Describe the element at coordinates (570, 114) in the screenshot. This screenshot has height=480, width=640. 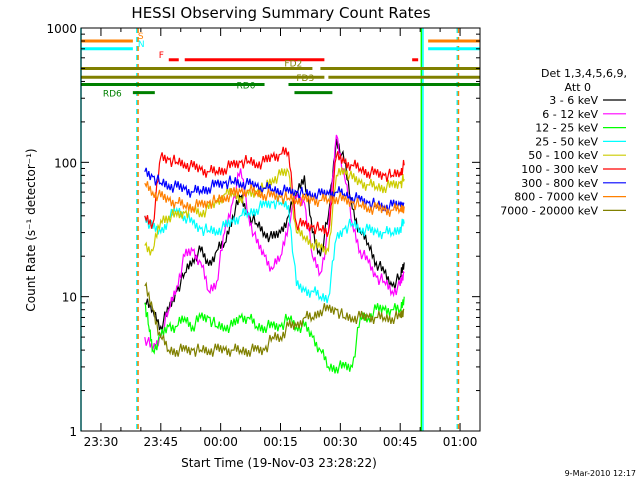
I see `legend-label-6-12-kev: 6 - 12 keV` at that location.